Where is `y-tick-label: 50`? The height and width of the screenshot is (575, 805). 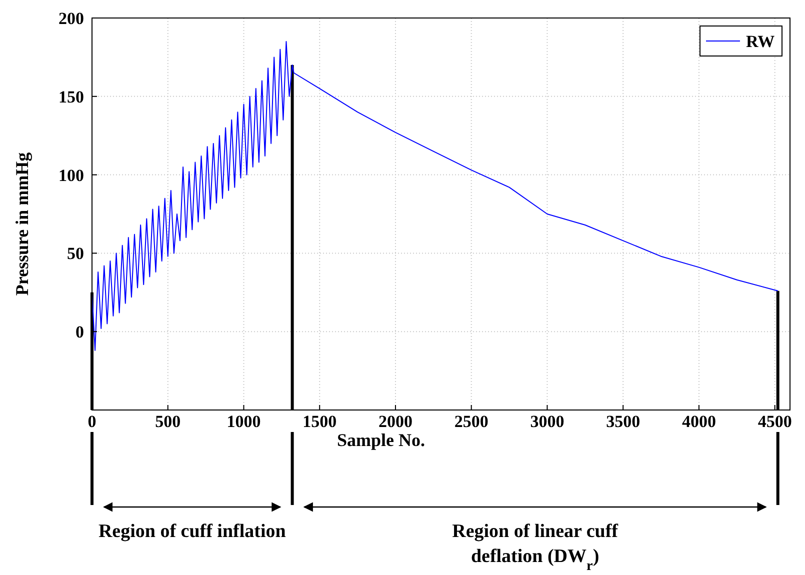 y-tick-label: 50 is located at coordinates (75, 254).